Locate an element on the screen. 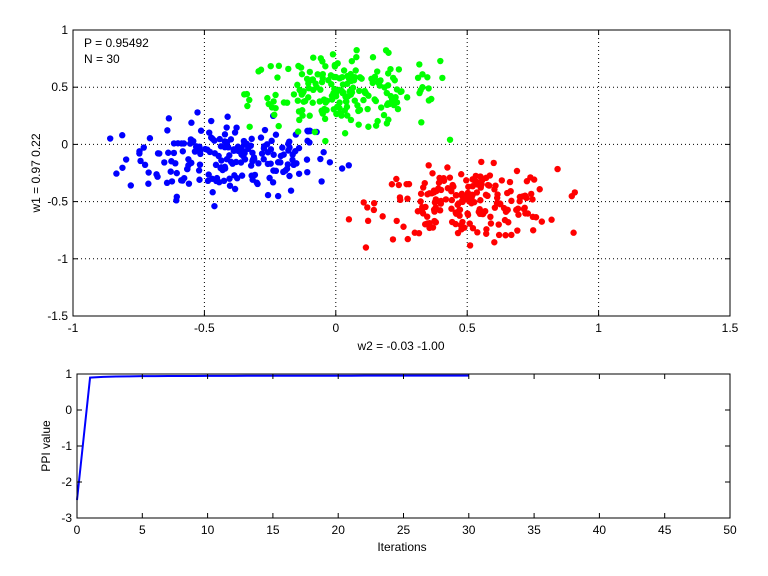  ppi-ylabel: PPI value is located at coordinates (46, 446).